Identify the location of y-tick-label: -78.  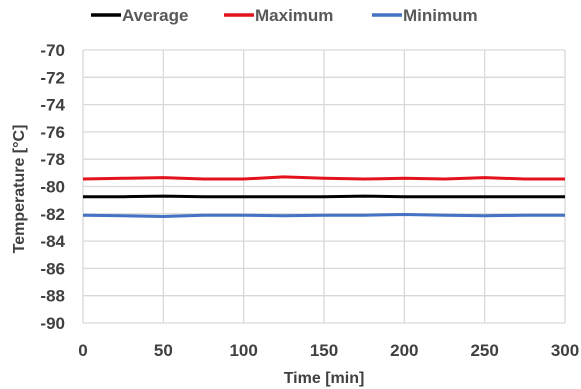
(52, 159).